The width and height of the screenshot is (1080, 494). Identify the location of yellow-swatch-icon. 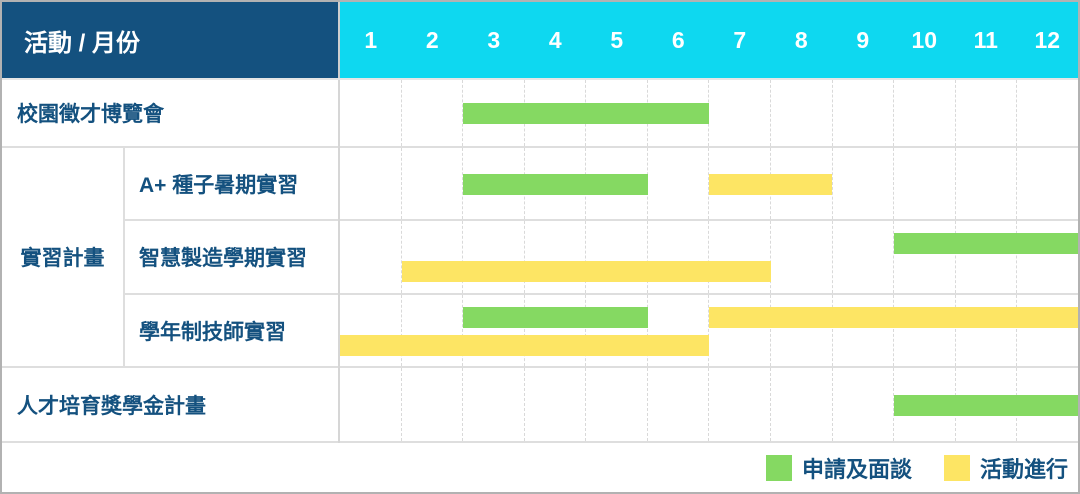
(956, 467).